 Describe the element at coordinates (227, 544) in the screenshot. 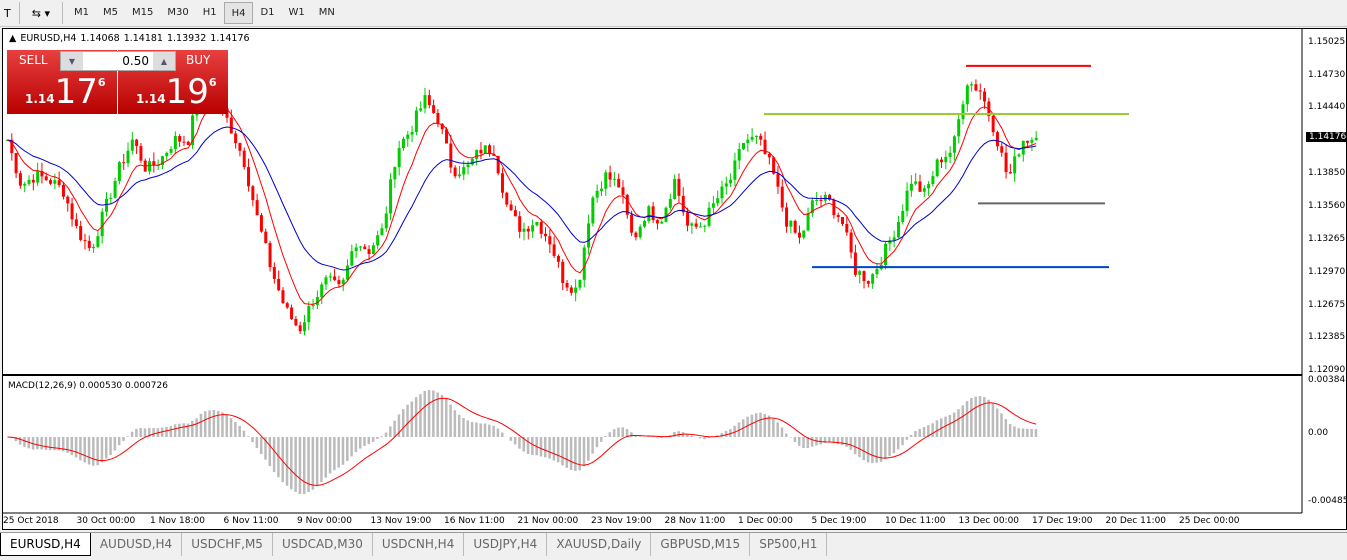

I see `chart-tab: USDCHF,M5` at that location.